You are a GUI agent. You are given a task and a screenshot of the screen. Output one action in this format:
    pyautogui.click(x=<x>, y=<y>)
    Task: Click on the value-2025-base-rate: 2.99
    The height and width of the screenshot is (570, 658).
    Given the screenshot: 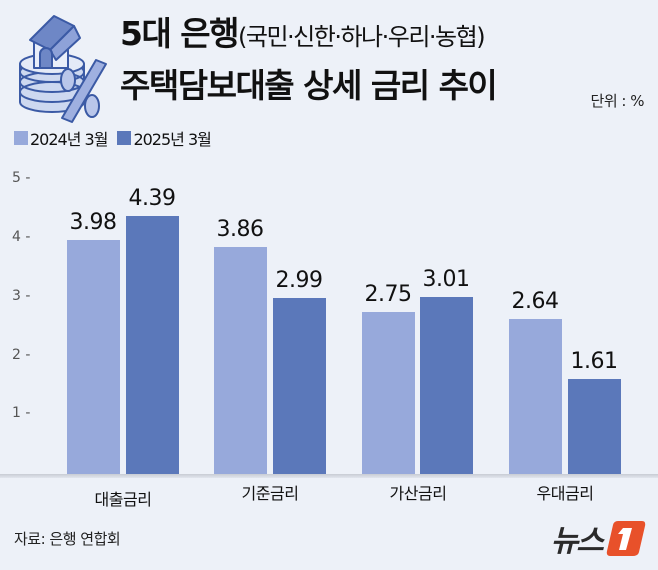 What is the action you would take?
    pyautogui.click(x=299, y=280)
    